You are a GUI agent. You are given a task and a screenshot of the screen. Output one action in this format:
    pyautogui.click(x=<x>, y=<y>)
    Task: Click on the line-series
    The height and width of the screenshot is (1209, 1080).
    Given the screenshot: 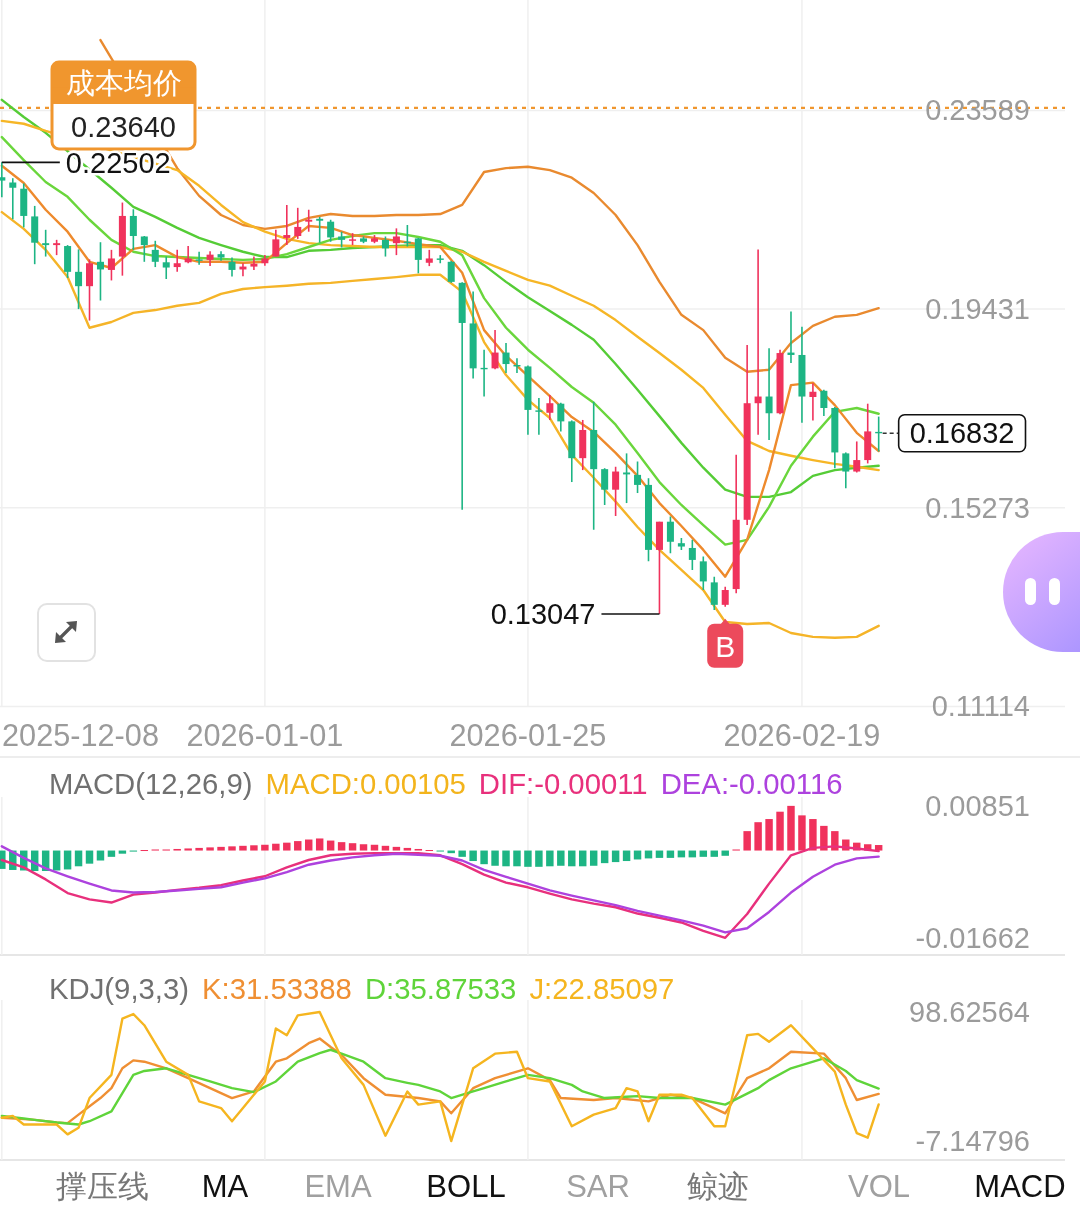 What is the action you would take?
    pyautogui.click(x=440, y=1076)
    